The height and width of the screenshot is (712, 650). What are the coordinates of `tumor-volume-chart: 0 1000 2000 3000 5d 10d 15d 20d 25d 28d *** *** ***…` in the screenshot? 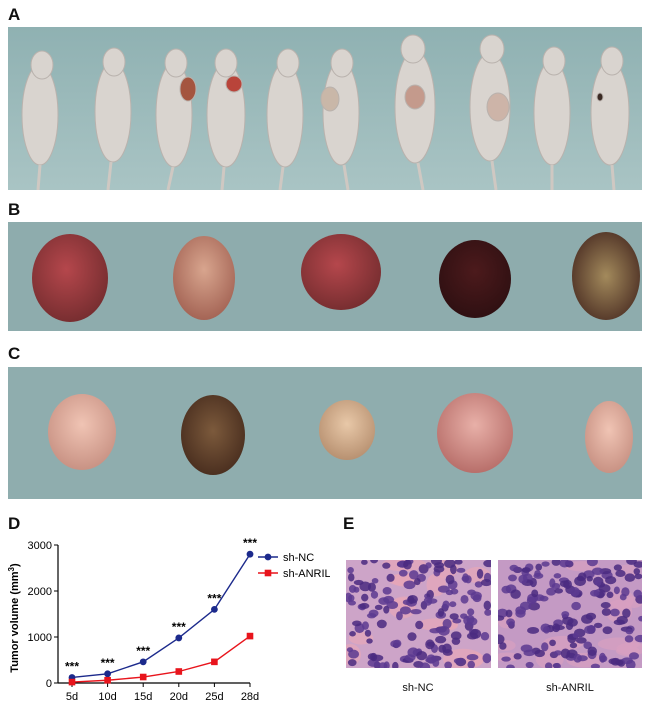 It's located at (168, 619).